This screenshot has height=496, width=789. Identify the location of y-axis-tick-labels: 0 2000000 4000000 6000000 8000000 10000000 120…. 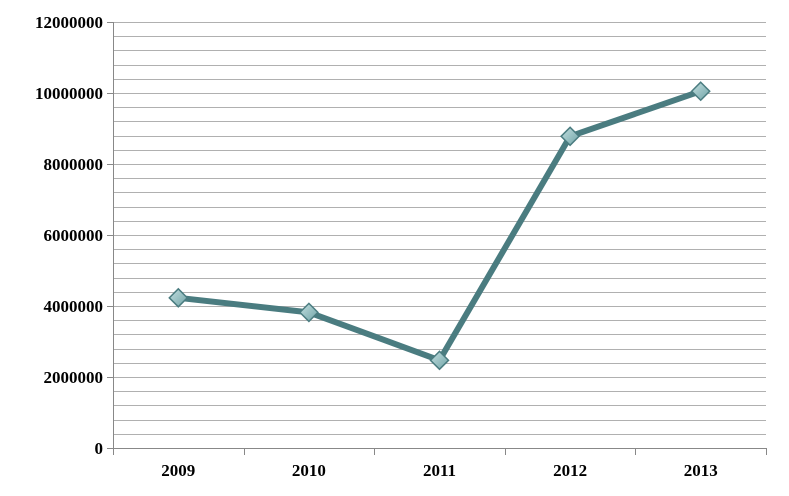
(69, 235).